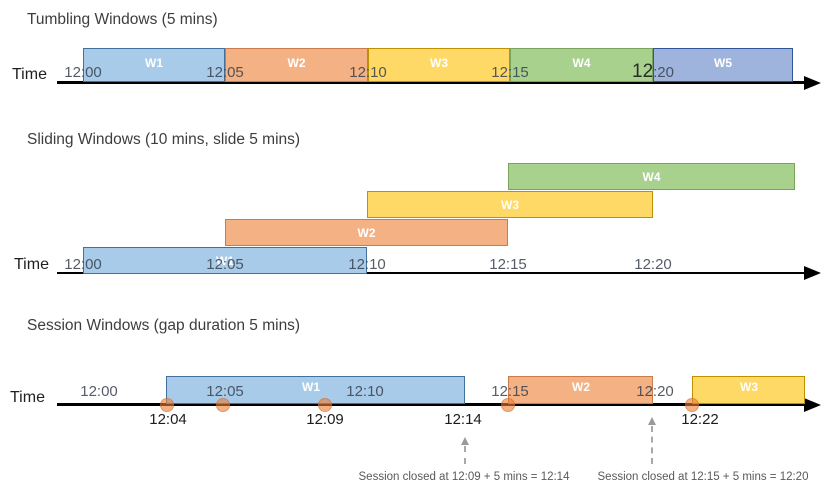 The image size is (829, 498). Describe the element at coordinates (432, 273) in the screenshot. I see `sliding-time-axis` at that location.